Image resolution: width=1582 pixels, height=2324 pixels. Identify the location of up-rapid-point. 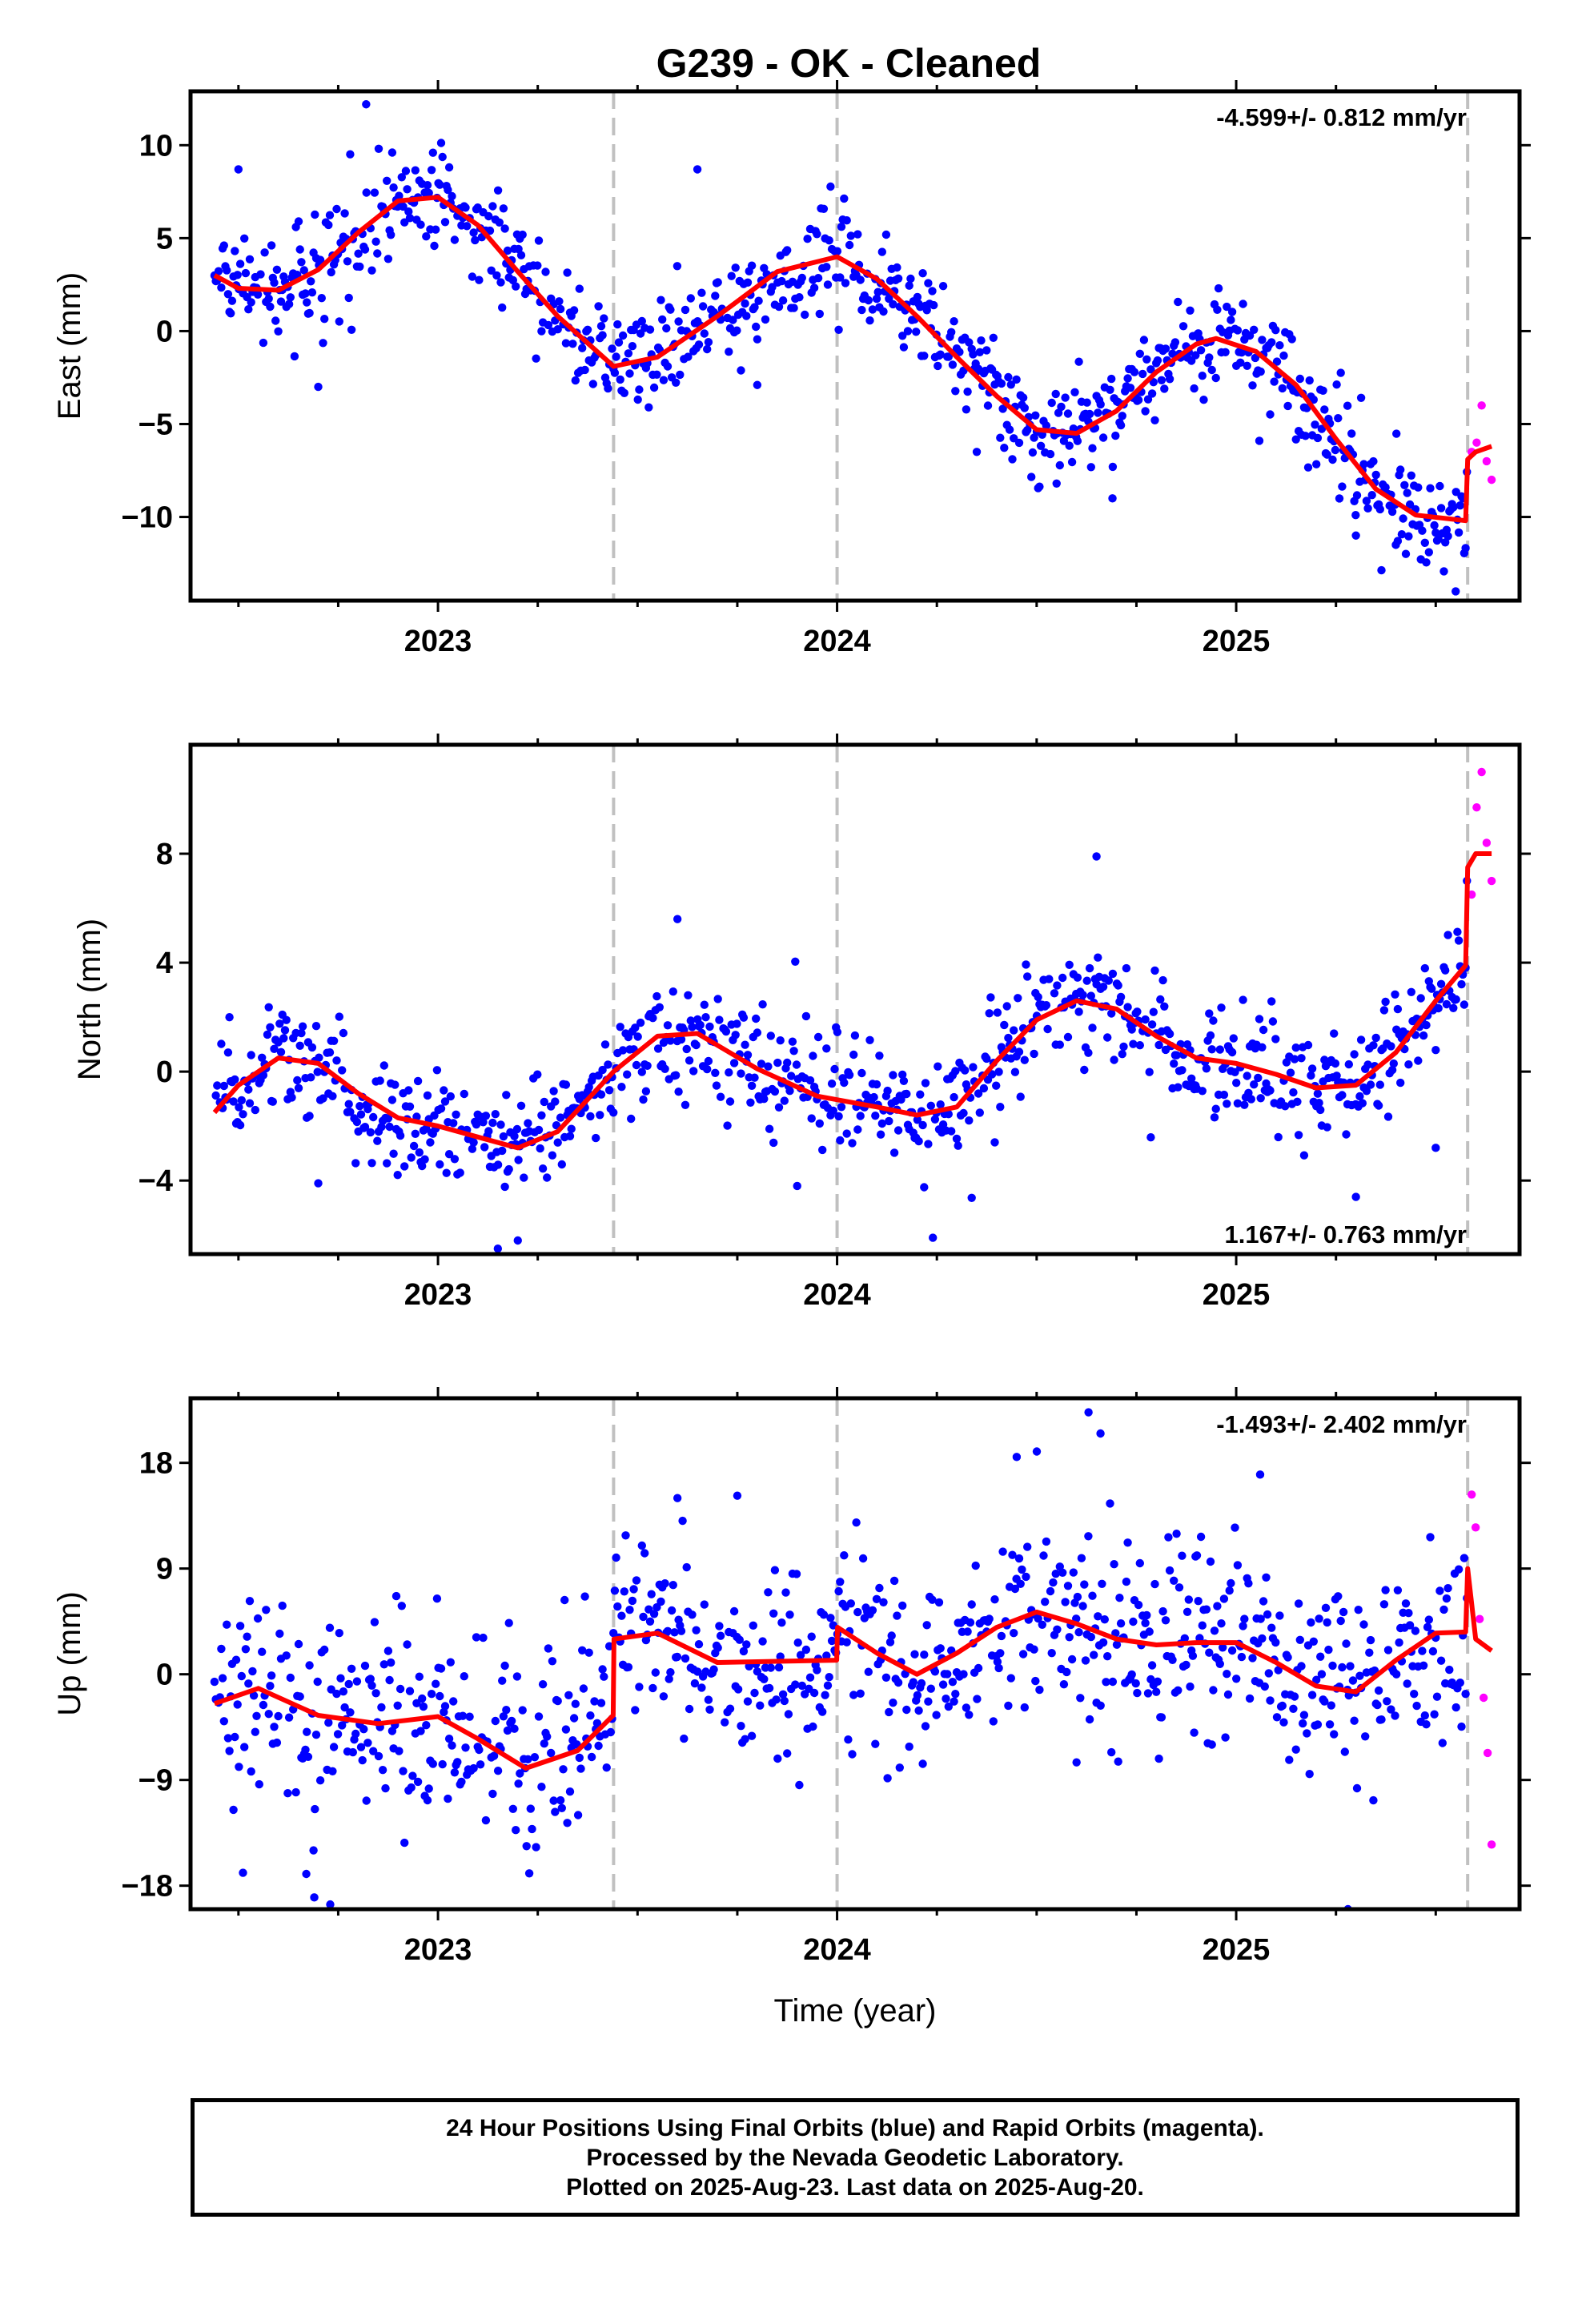
(1479, 1618).